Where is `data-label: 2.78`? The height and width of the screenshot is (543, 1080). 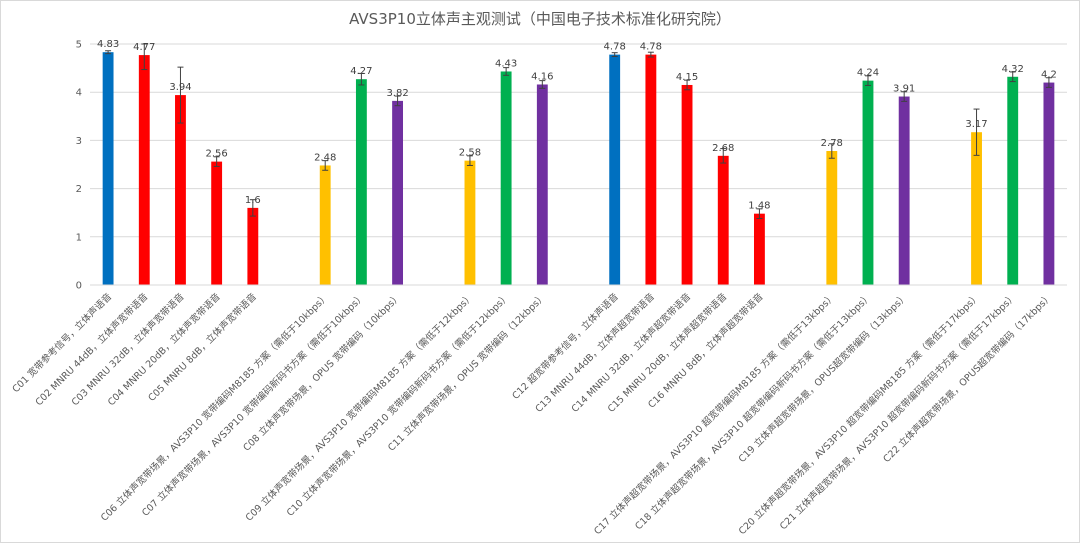
data-label: 2.78 is located at coordinates (832, 143).